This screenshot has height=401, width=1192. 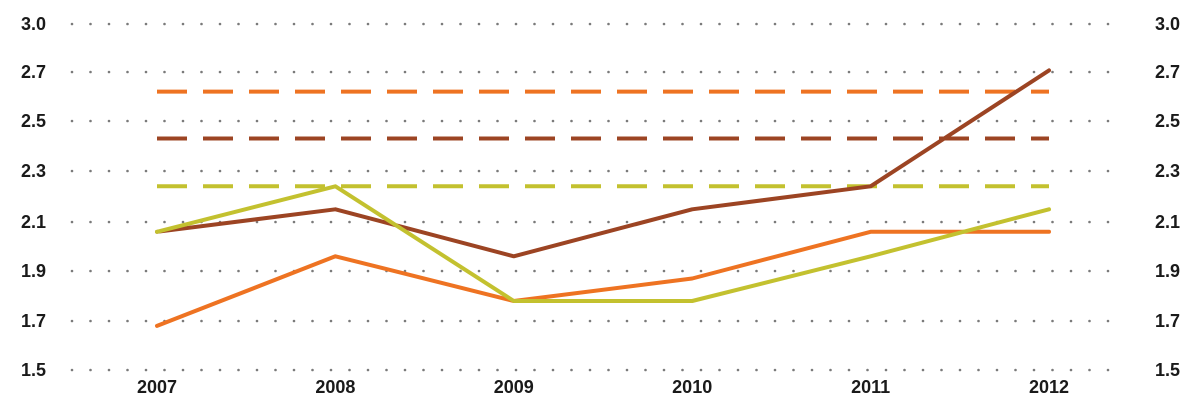 What do you see at coordinates (590, 171) in the screenshot?
I see `gridline-2.3` at bounding box center [590, 171].